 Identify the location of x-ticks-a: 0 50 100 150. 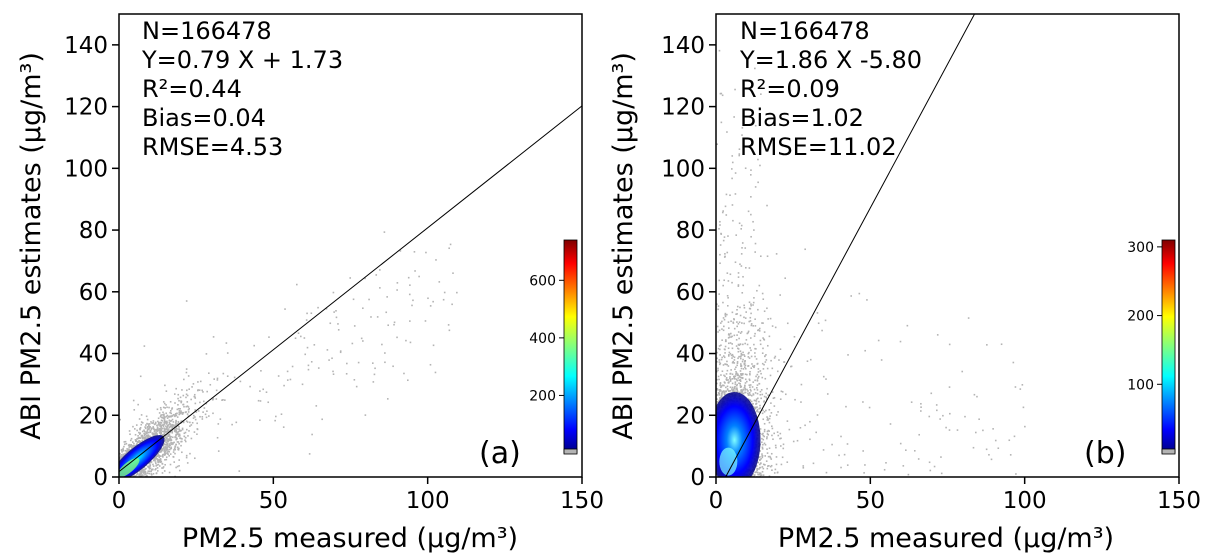
(358, 495).